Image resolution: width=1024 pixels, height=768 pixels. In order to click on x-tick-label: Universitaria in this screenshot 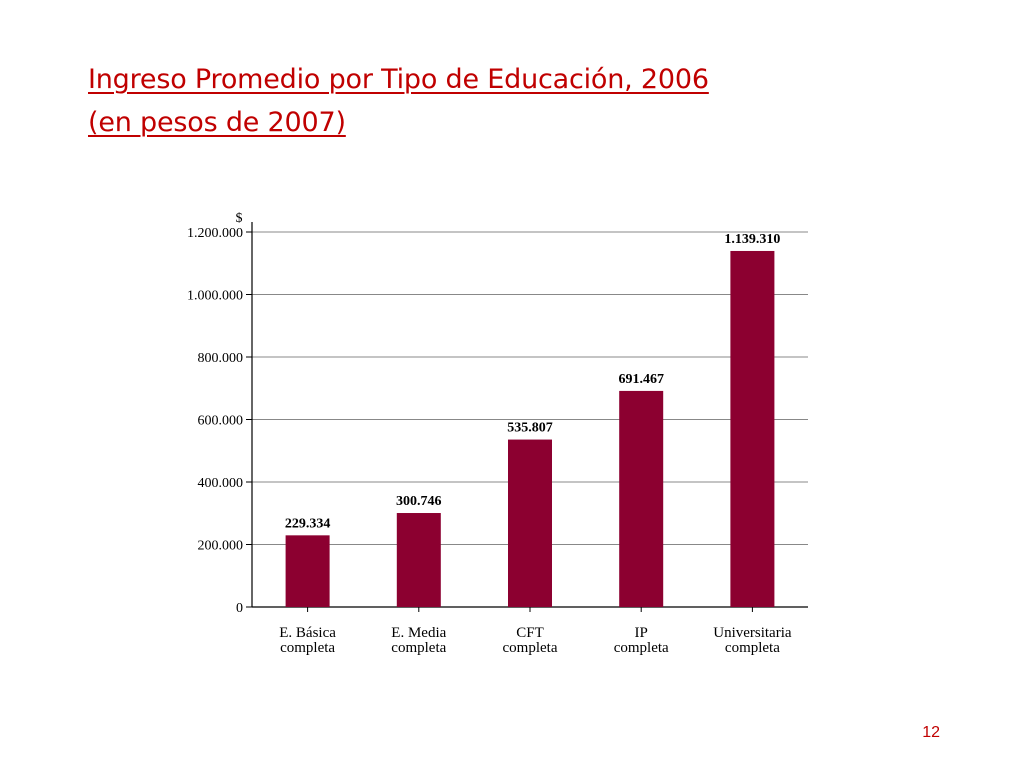, I will do `click(752, 633)`.